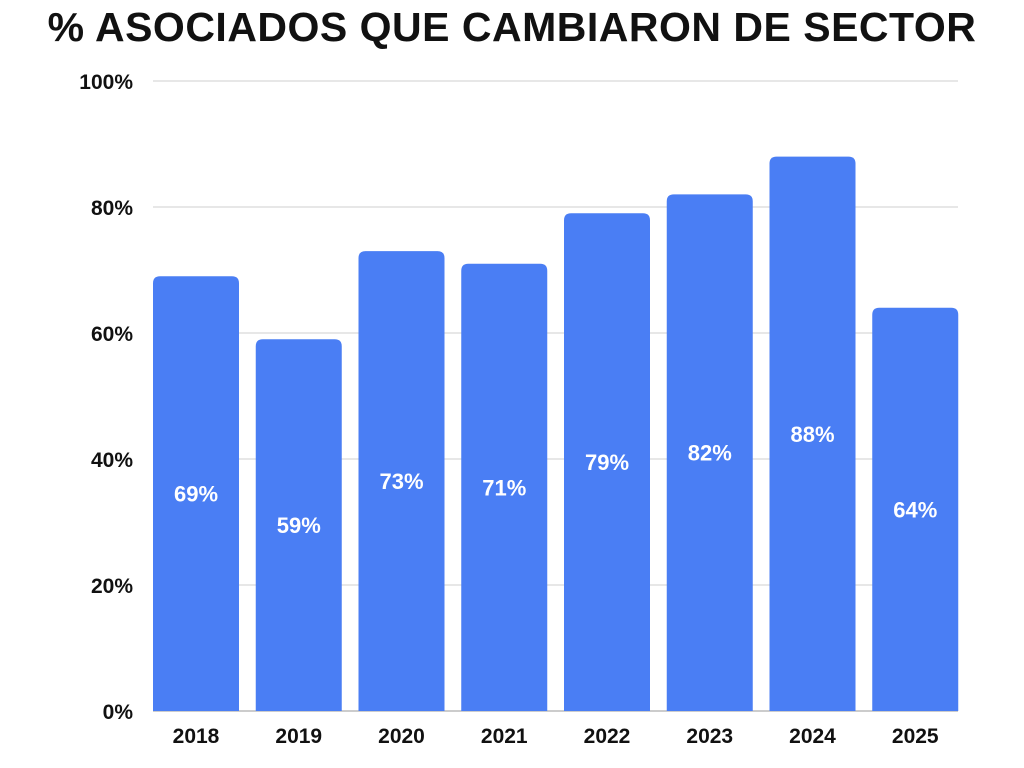 The height and width of the screenshot is (768, 1024). I want to click on x-tick-label: 2024, so click(812, 736).